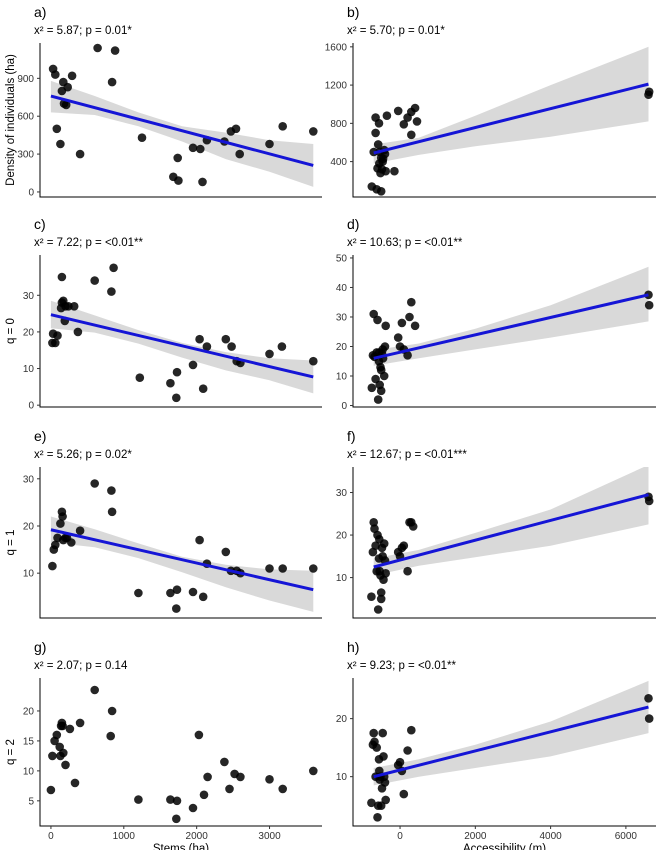 The height and width of the screenshot is (850, 668). What do you see at coordinates (11, 331) in the screenshot?
I see `y-axis-title: q = 0` at bounding box center [11, 331].